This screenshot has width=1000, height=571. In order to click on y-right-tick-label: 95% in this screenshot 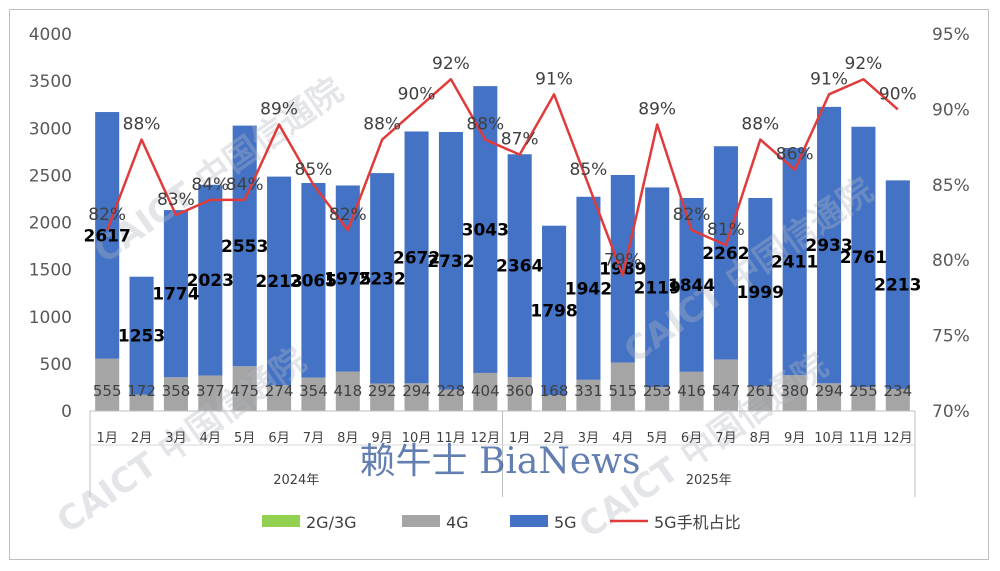, I will do `click(951, 35)`.